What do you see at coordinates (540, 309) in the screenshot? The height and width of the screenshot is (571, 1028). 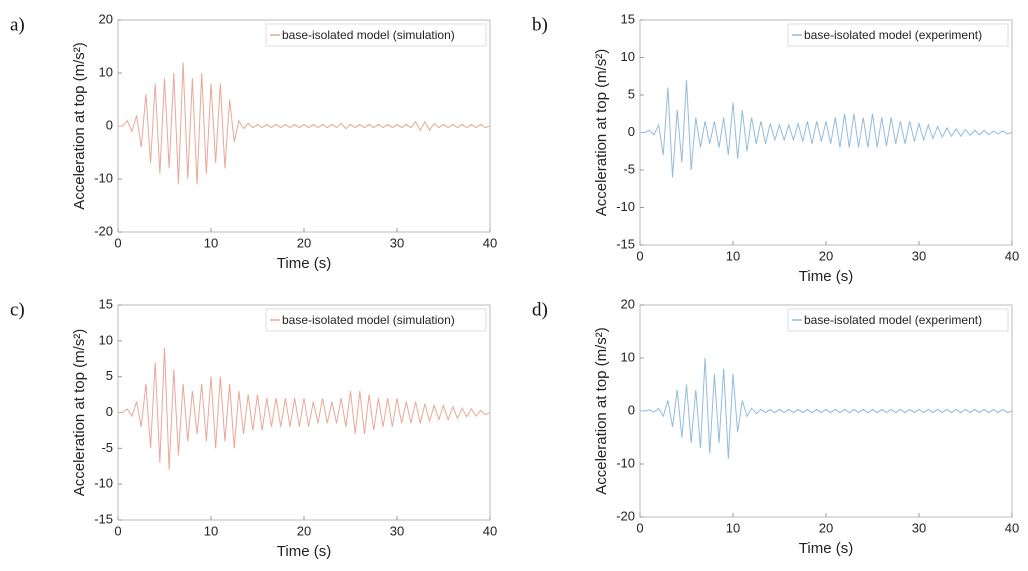 I see `panel-label: d)` at bounding box center [540, 309].